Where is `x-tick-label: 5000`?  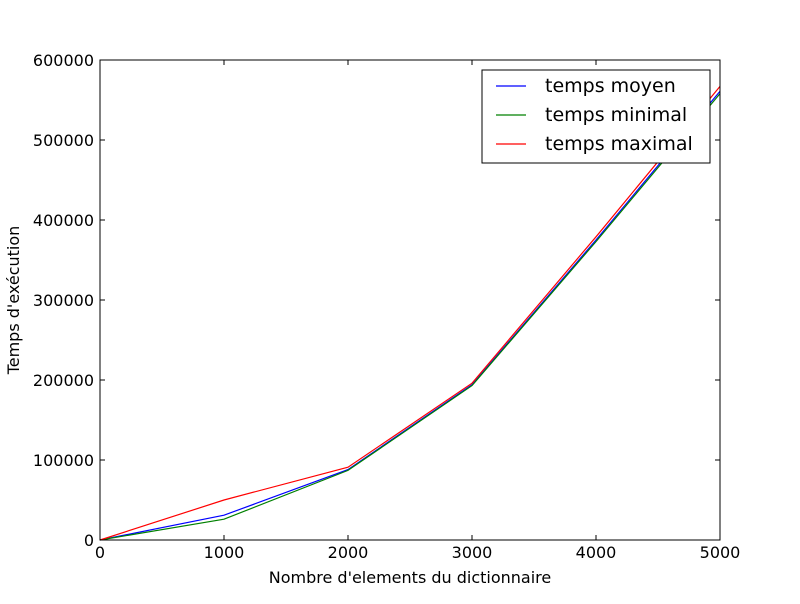
x-tick-label: 5000 is located at coordinates (720, 552).